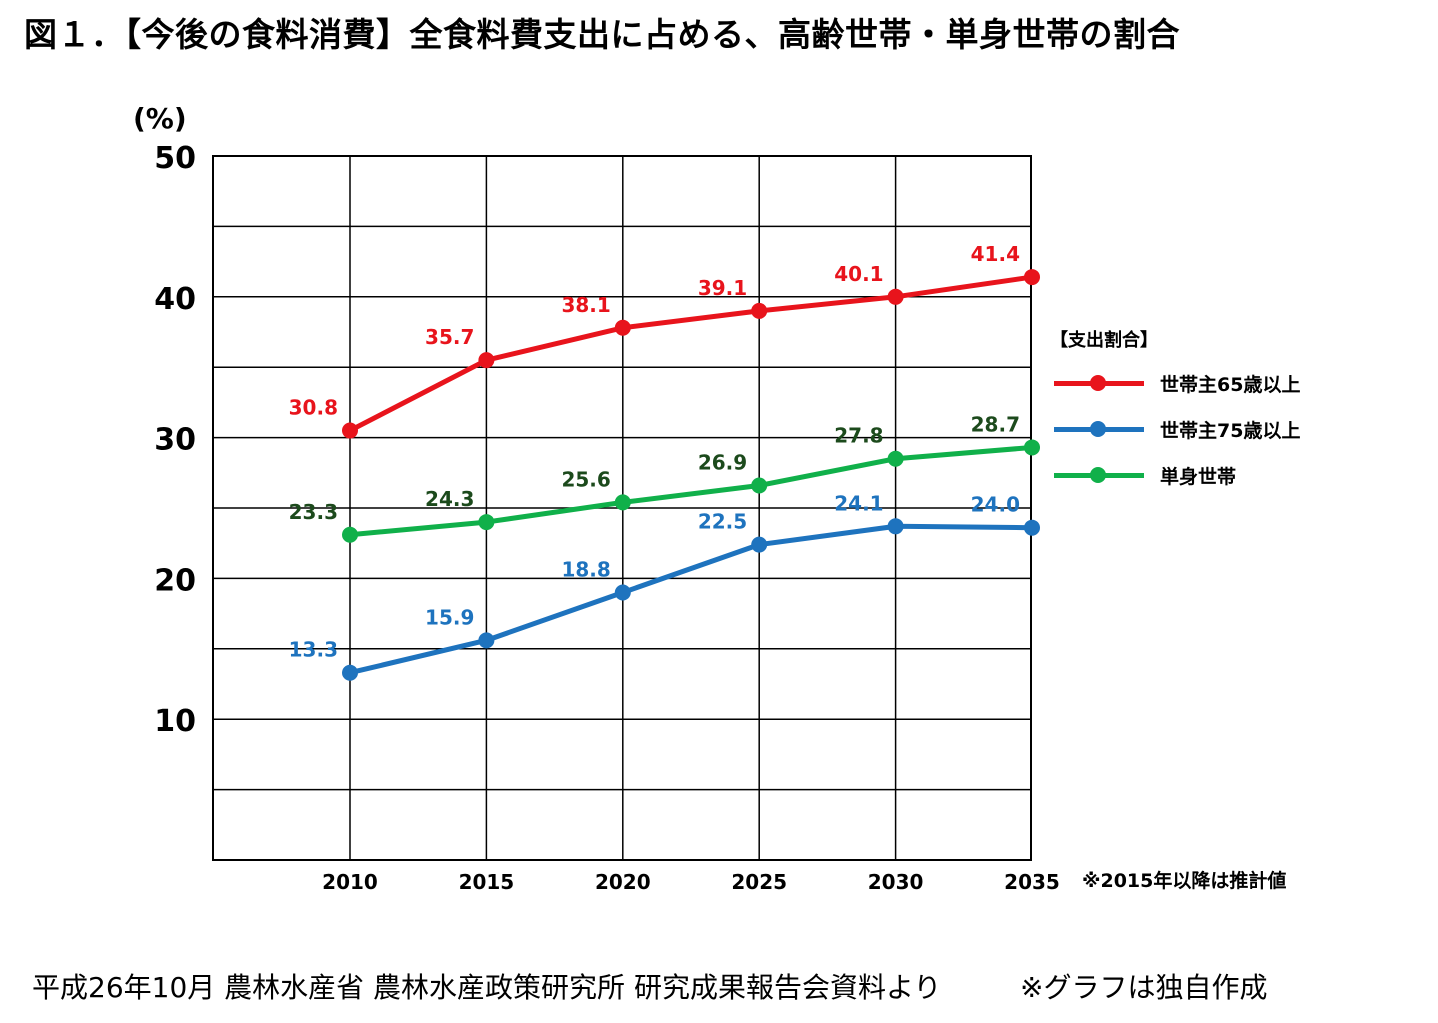 This screenshot has width=1438, height=1023. Describe the element at coordinates (858, 436) in the screenshot. I see `data-label: 27.8` at that location.